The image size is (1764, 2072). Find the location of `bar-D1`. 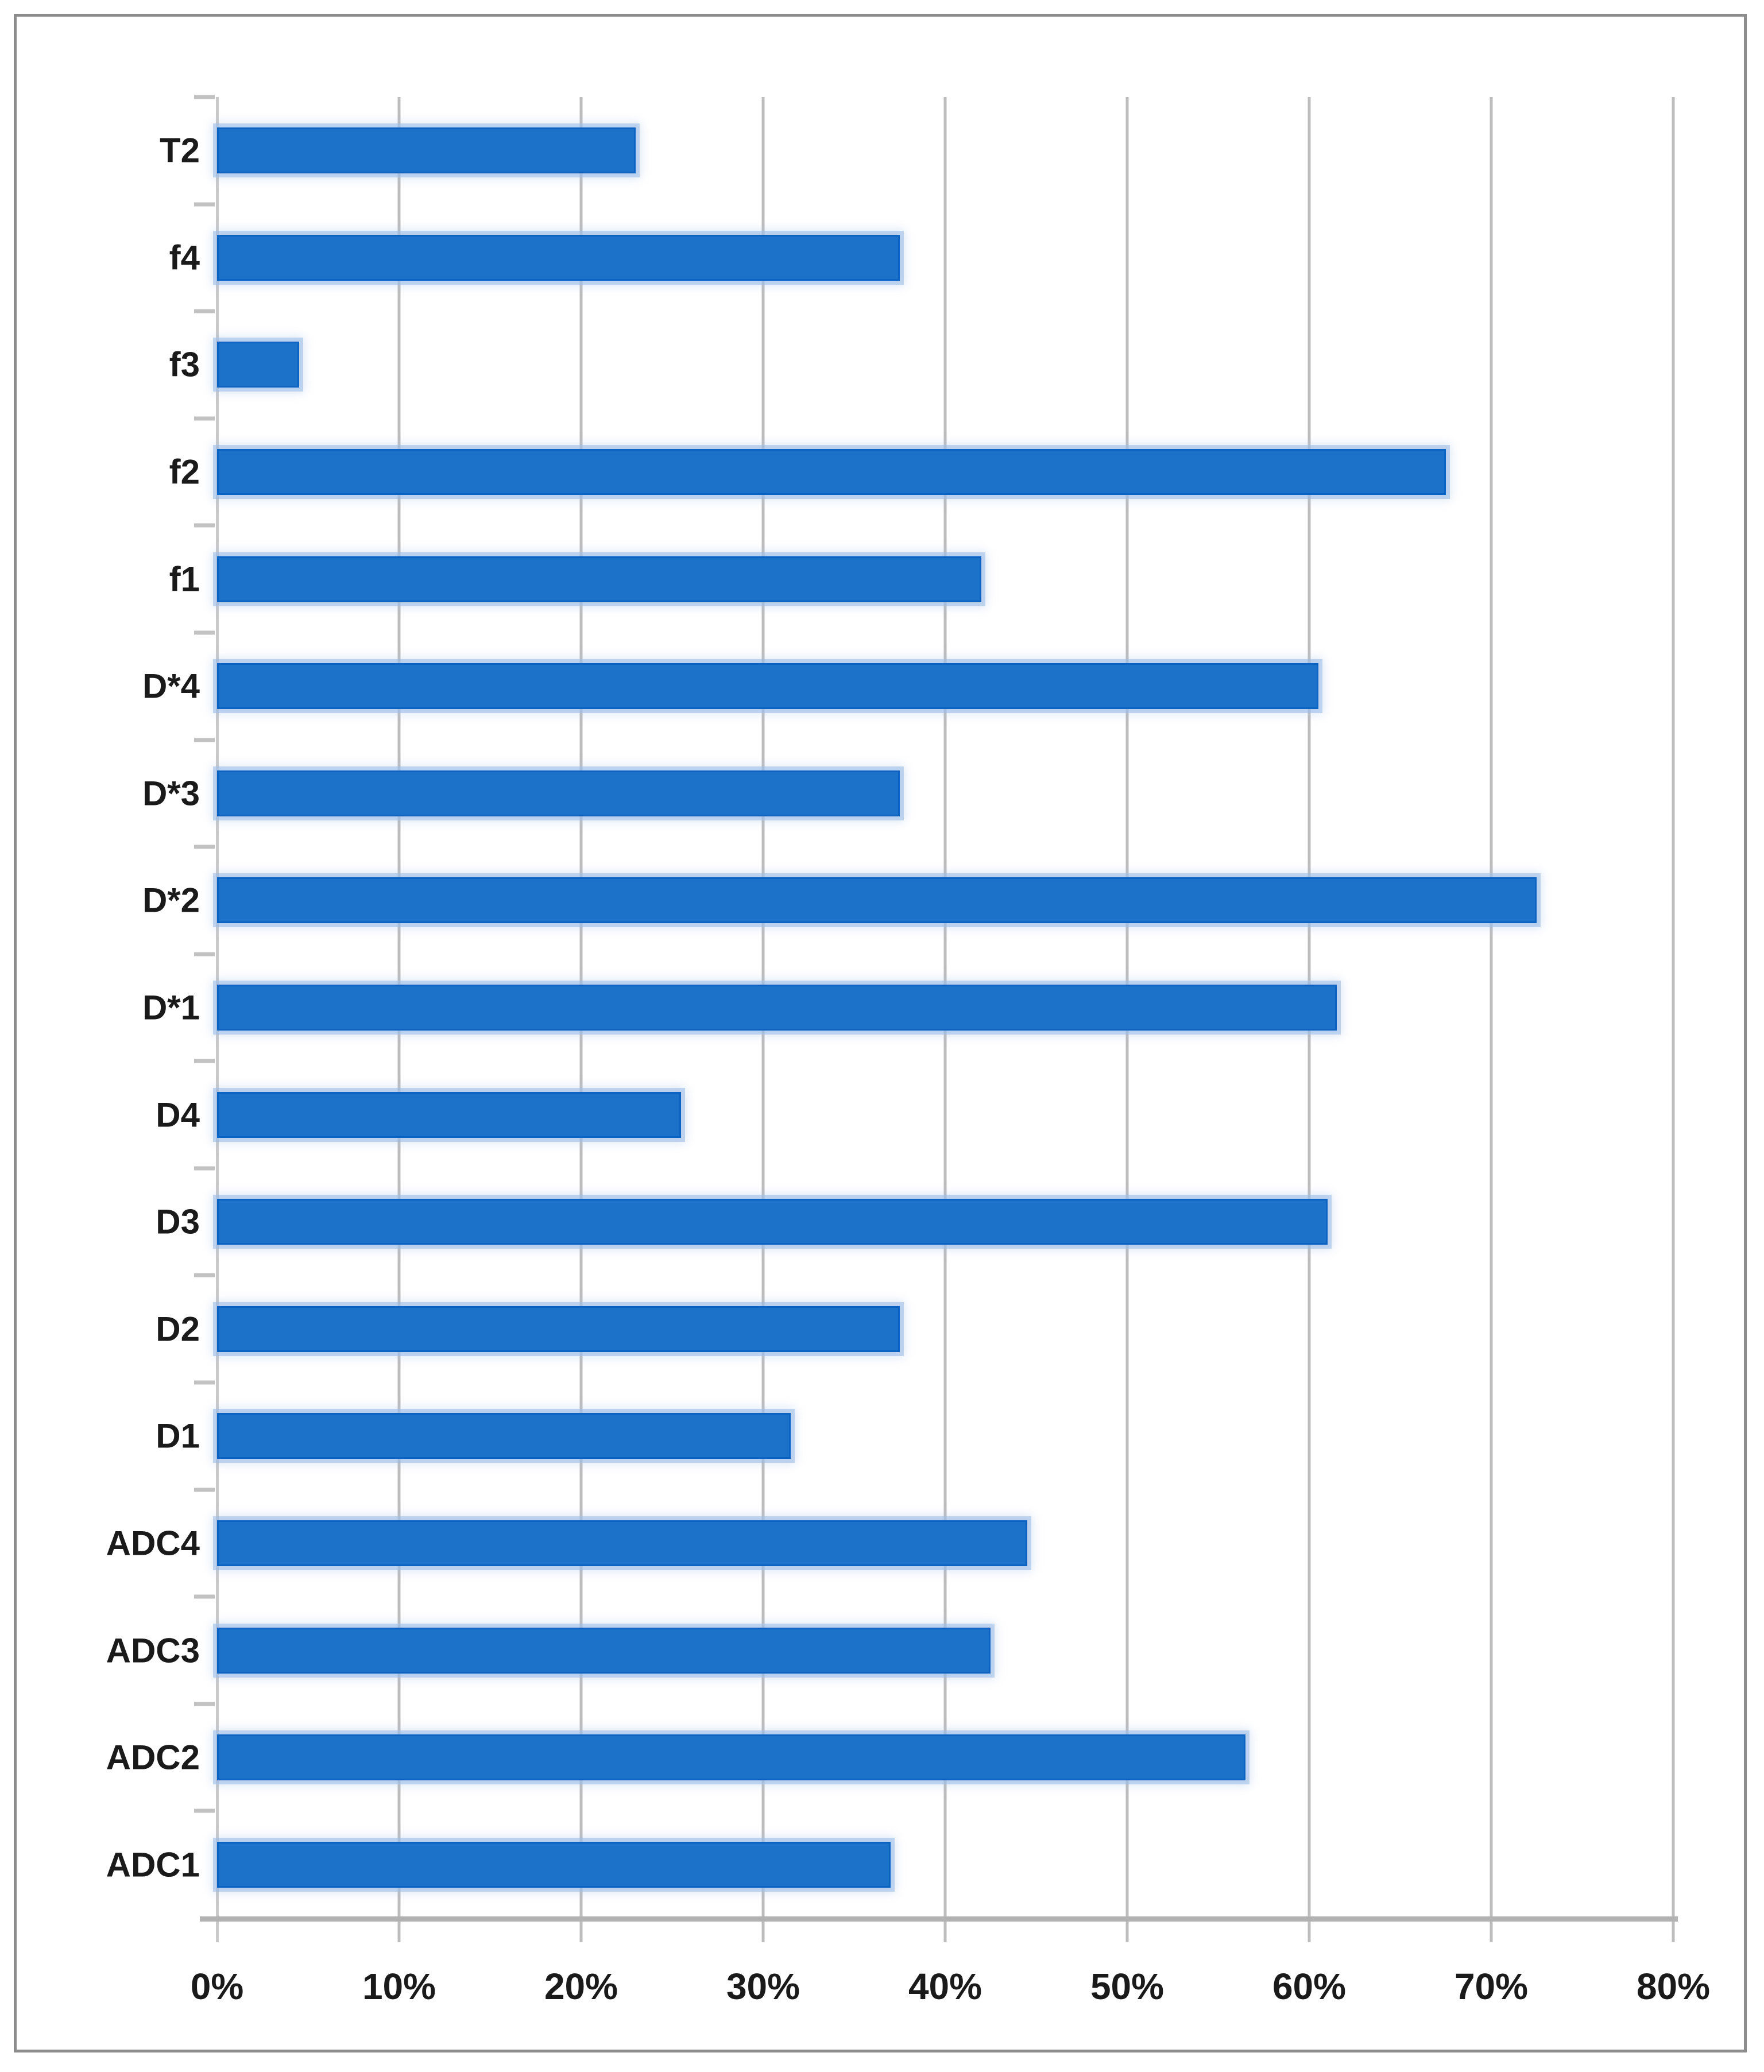

bar-D1 is located at coordinates (504, 1436).